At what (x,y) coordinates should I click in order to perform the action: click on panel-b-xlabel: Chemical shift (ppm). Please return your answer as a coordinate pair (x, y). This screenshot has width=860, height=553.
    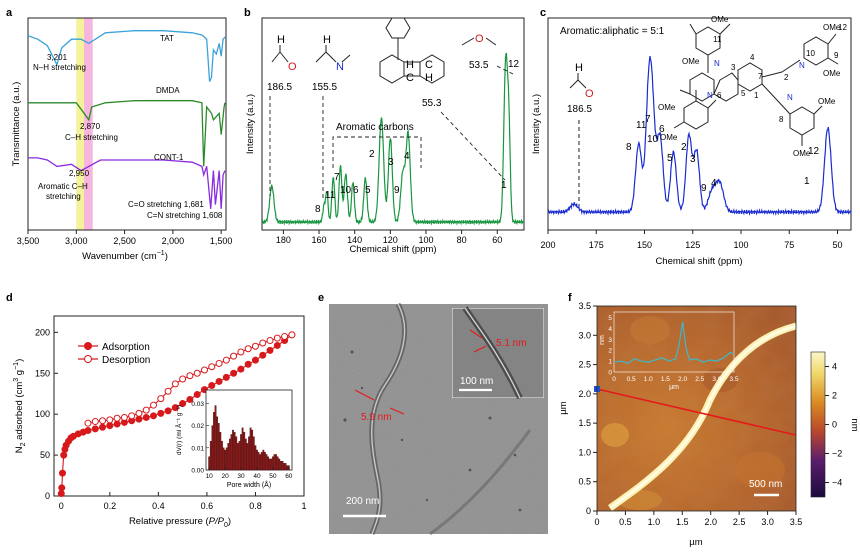
    Looking at the image, I should click on (392, 249).